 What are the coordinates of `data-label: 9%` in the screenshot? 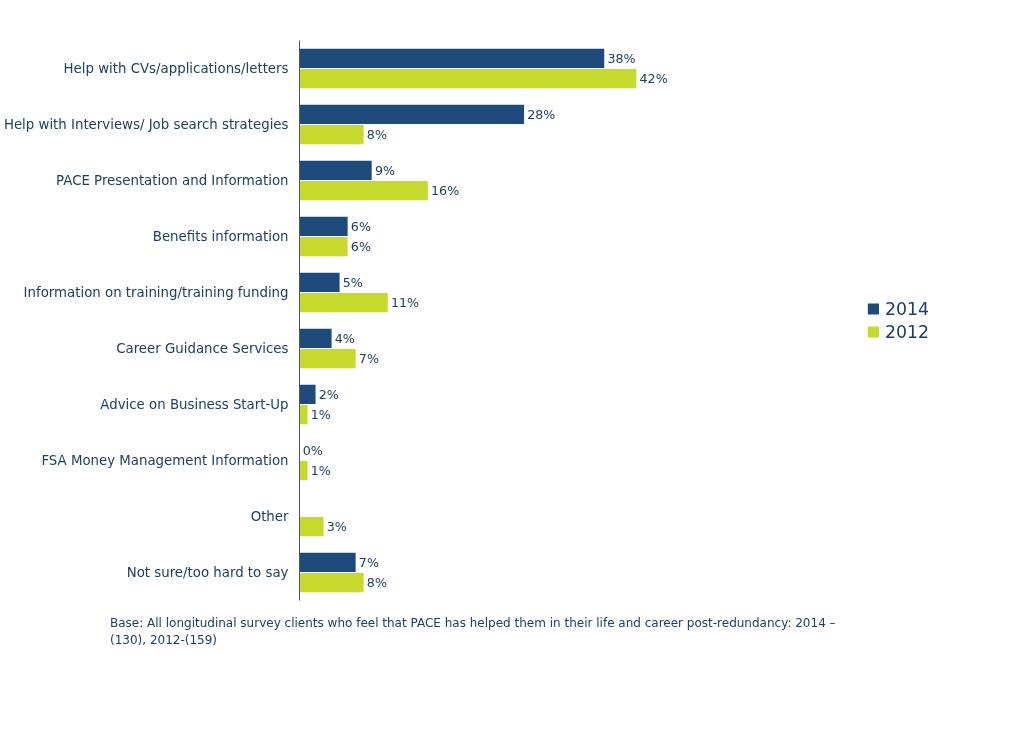 It's located at (384, 170).